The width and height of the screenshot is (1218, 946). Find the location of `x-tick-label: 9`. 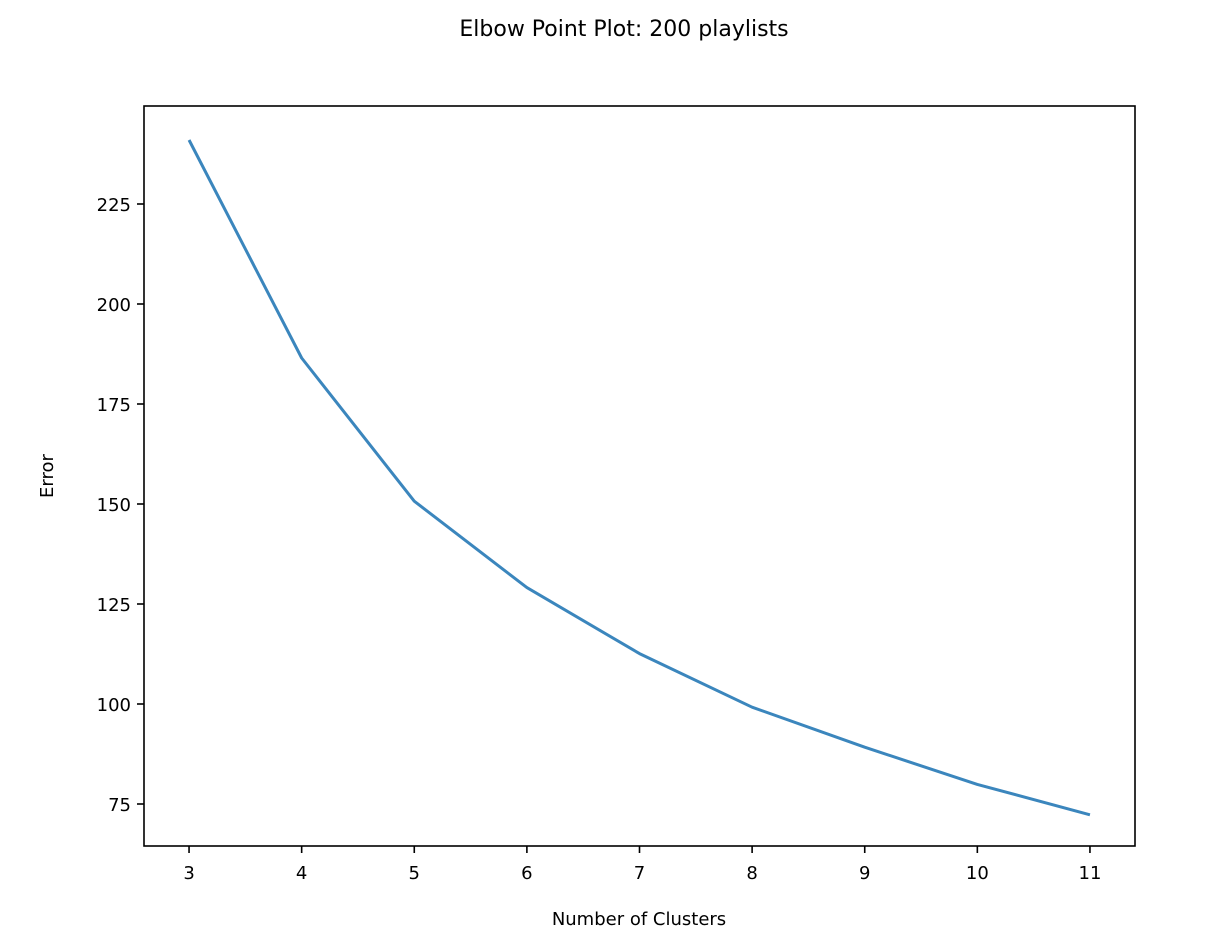

x-tick-label: 9 is located at coordinates (864, 873).